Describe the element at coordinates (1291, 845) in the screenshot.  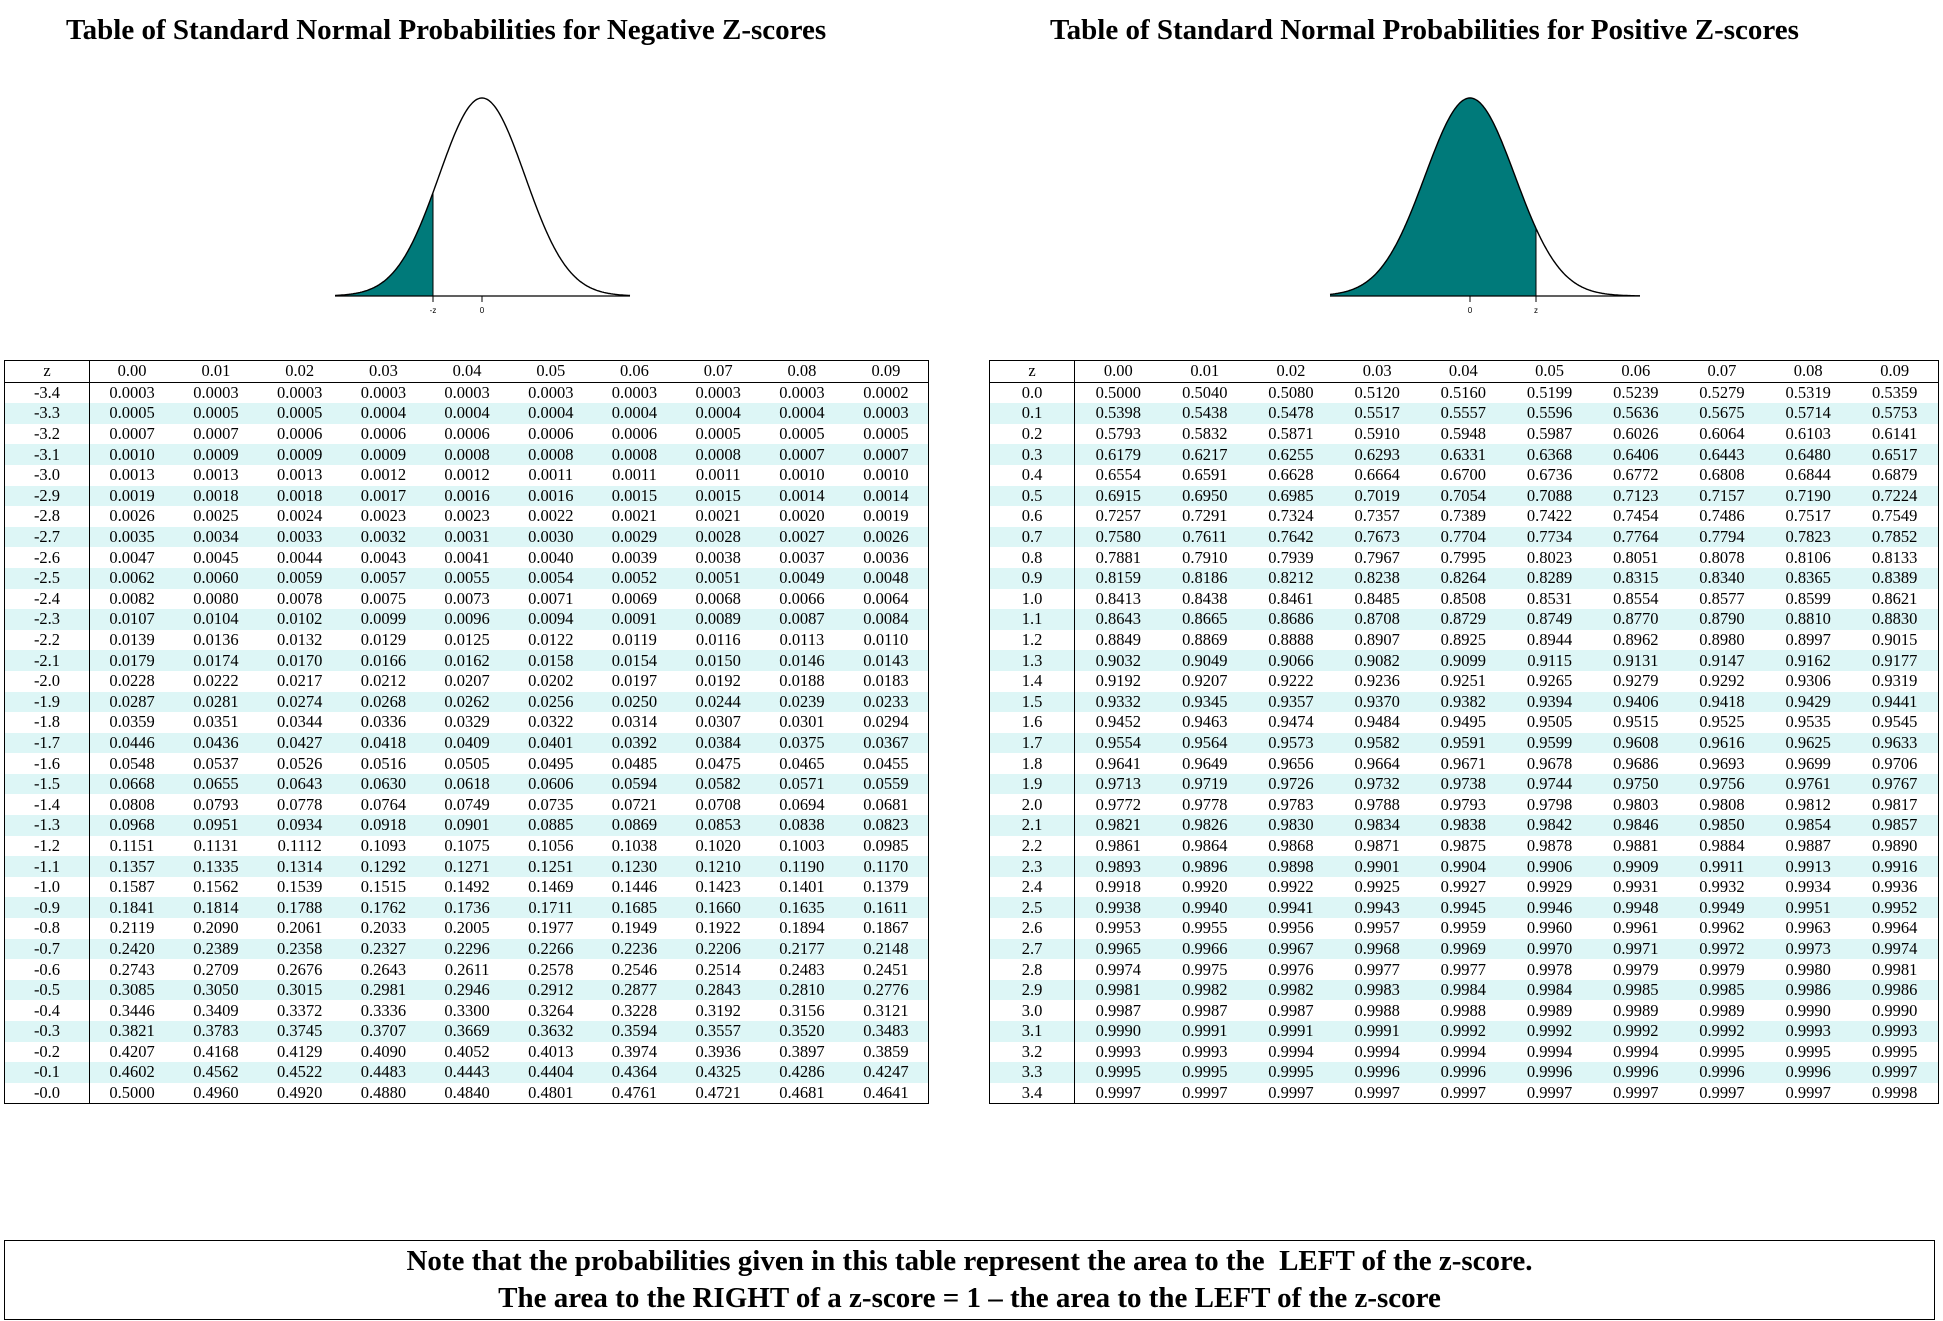
I see `probability-cell: 0.9868` at that location.